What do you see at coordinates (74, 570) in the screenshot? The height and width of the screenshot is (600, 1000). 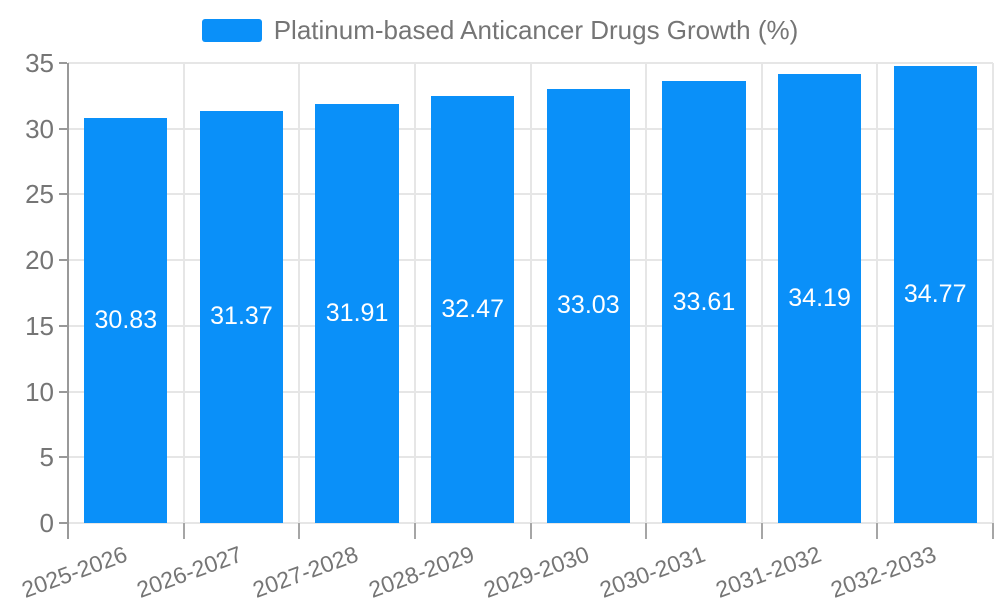 I see `x-tick-label: 2025-2026` at bounding box center [74, 570].